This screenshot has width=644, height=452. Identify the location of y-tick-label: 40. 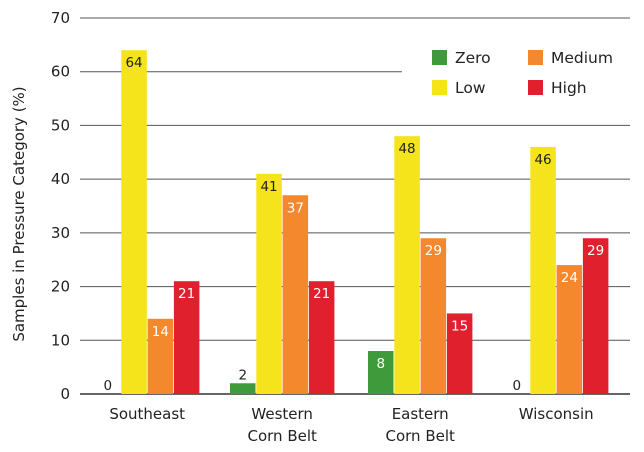
(60, 179).